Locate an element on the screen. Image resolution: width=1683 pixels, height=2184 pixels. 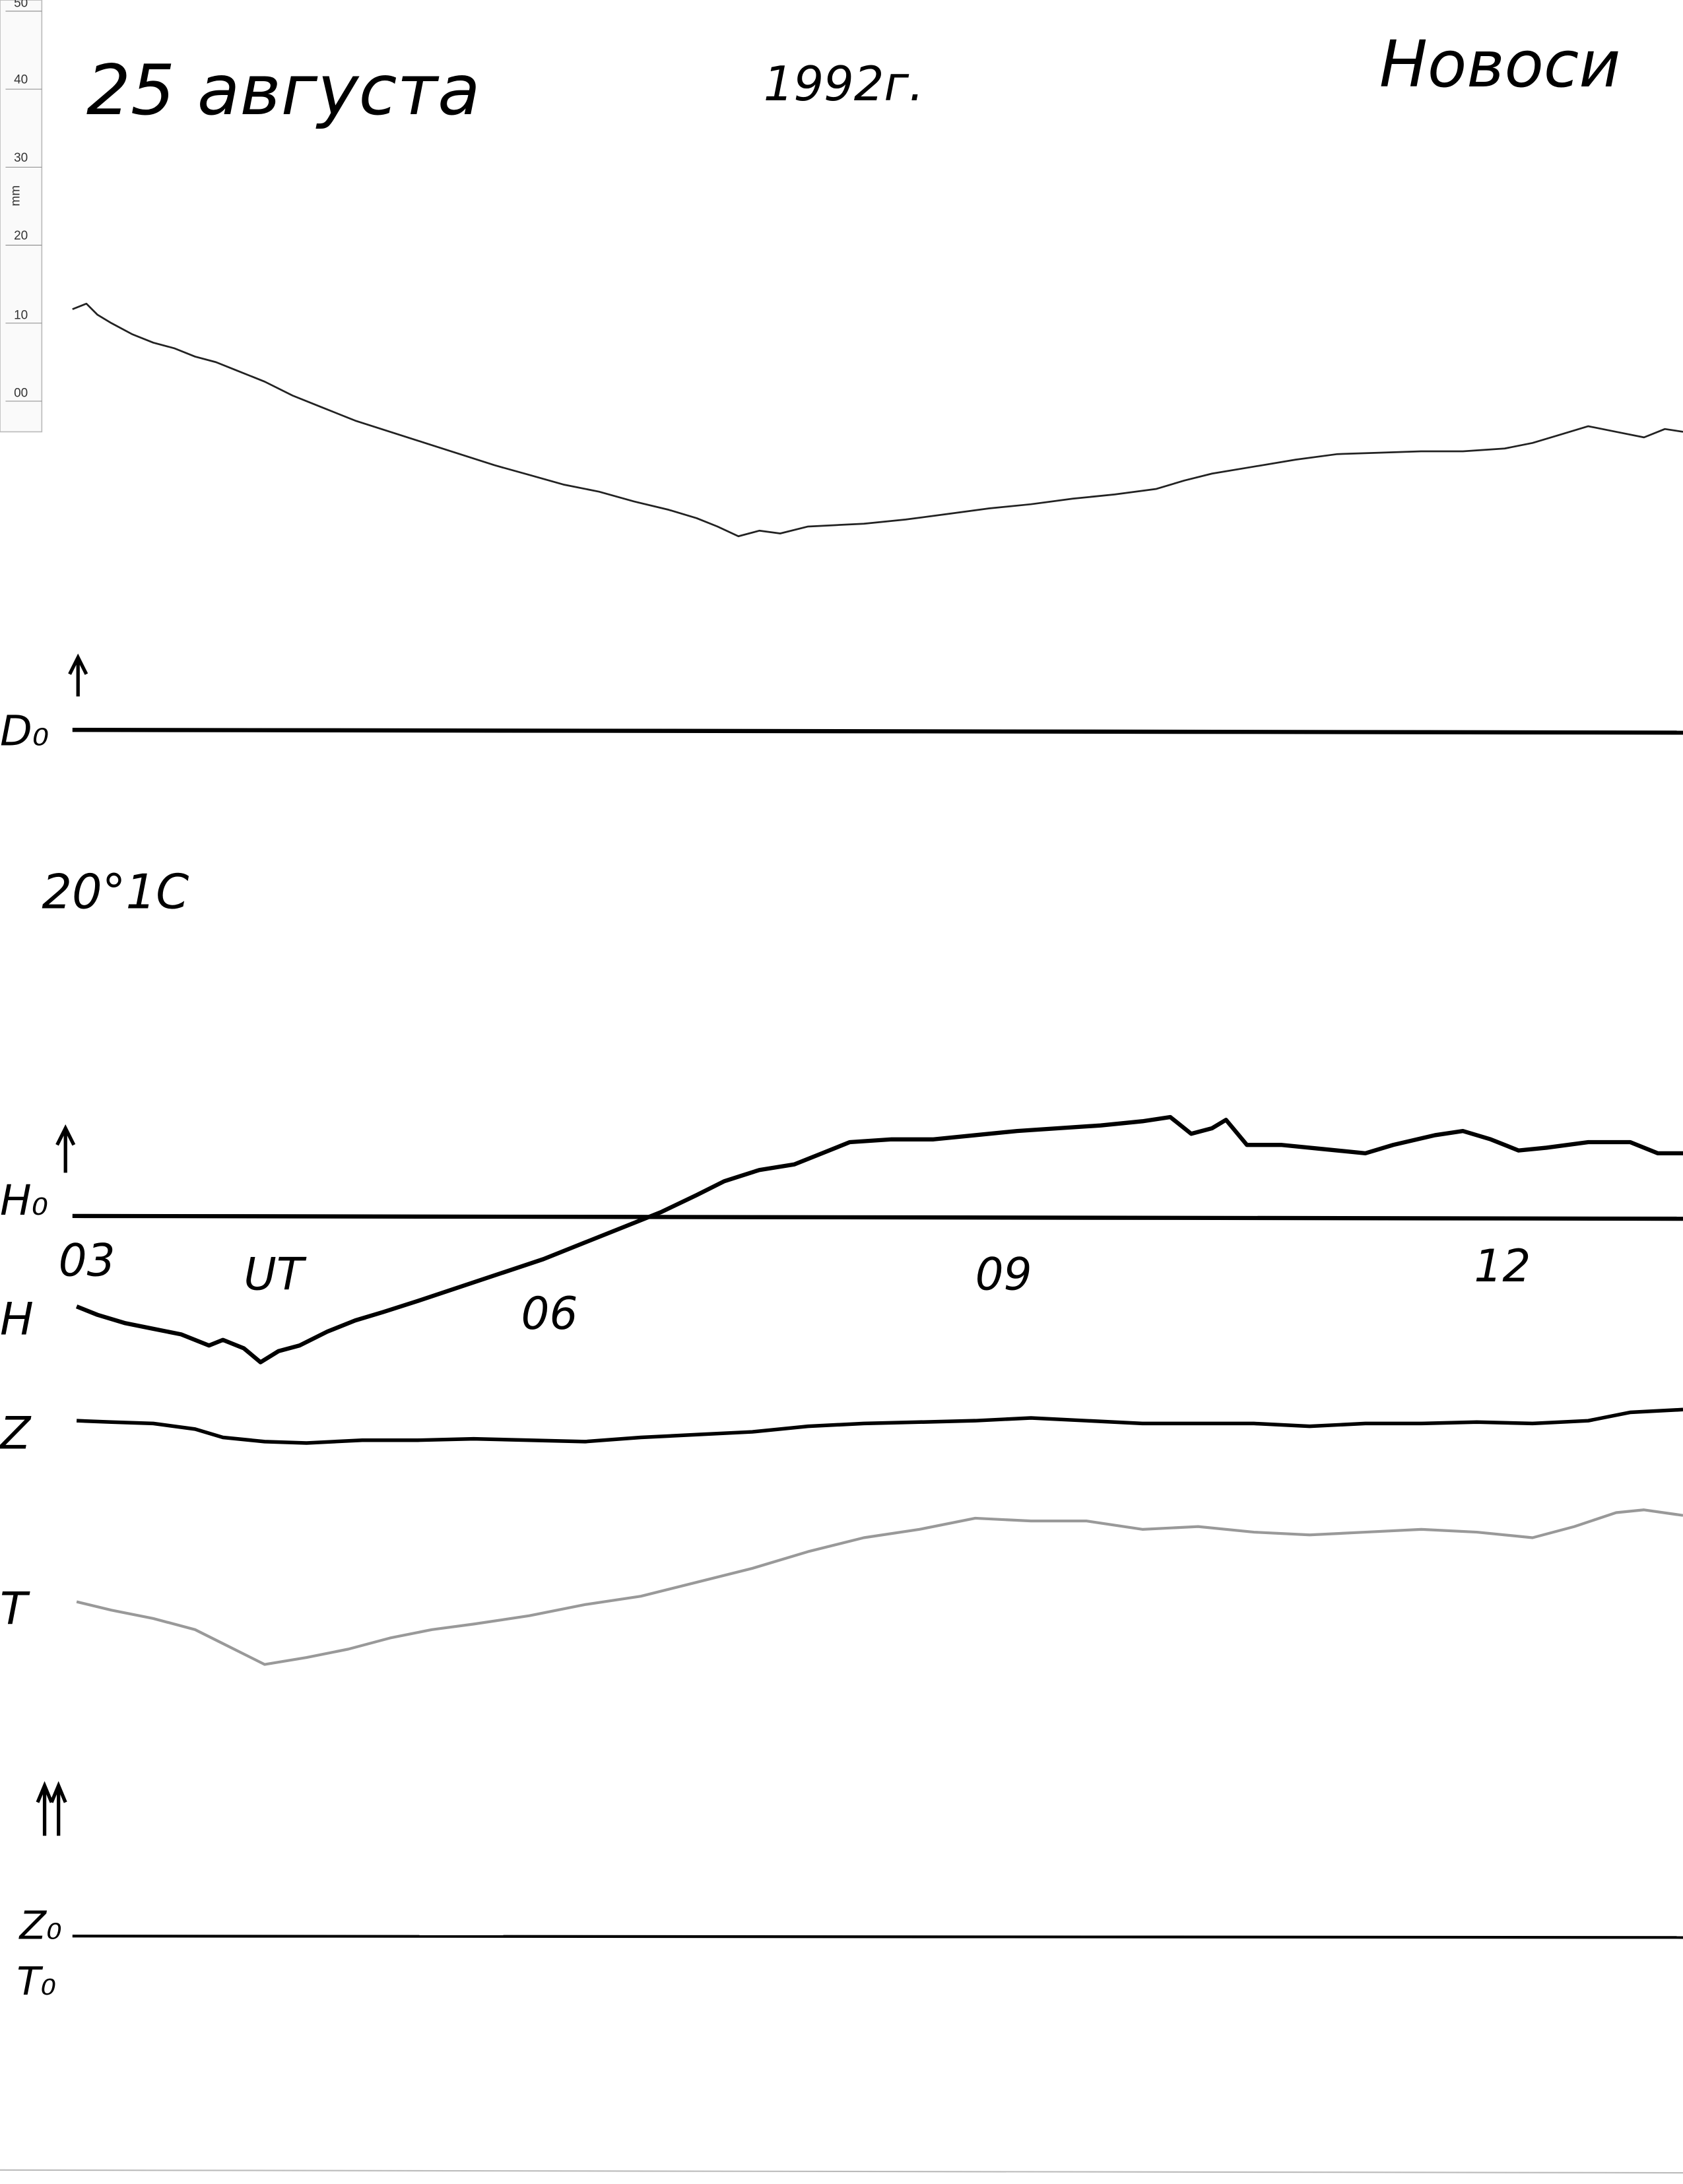
paper-edge is located at coordinates (841, 2171).